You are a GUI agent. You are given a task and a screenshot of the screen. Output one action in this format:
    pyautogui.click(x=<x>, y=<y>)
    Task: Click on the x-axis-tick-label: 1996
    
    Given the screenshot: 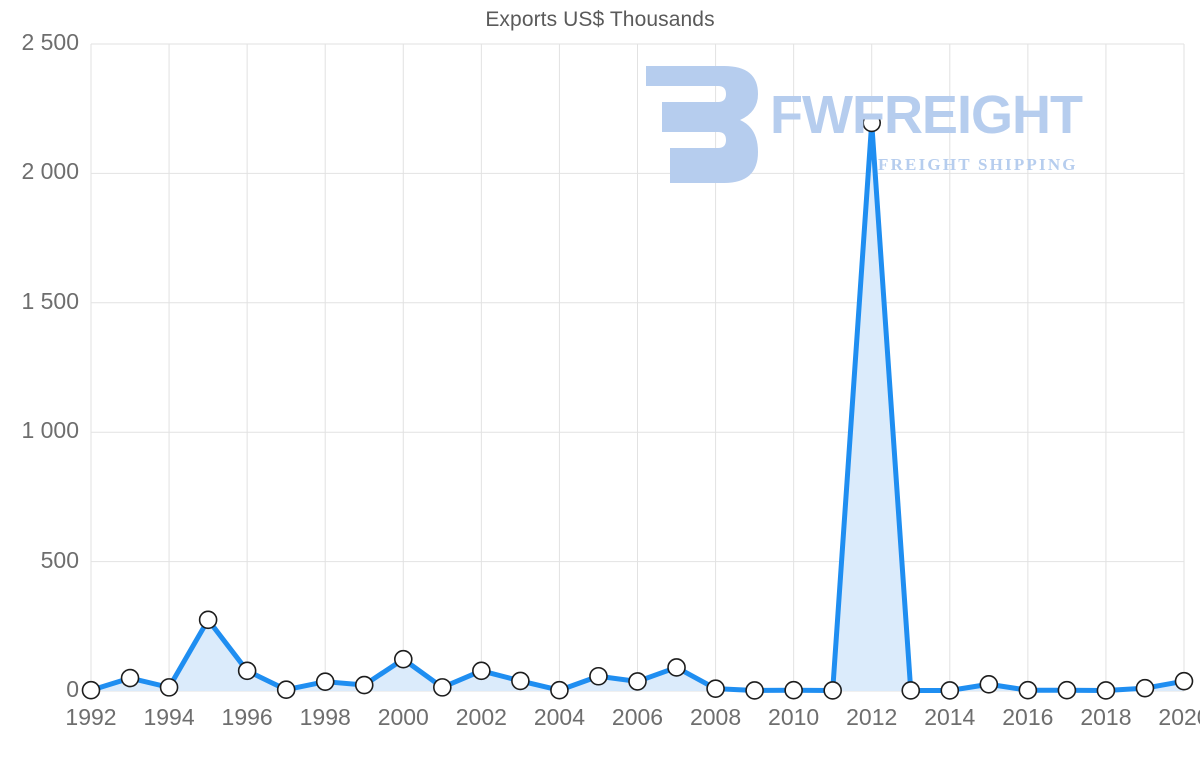 What is the action you would take?
    pyautogui.click(x=247, y=717)
    